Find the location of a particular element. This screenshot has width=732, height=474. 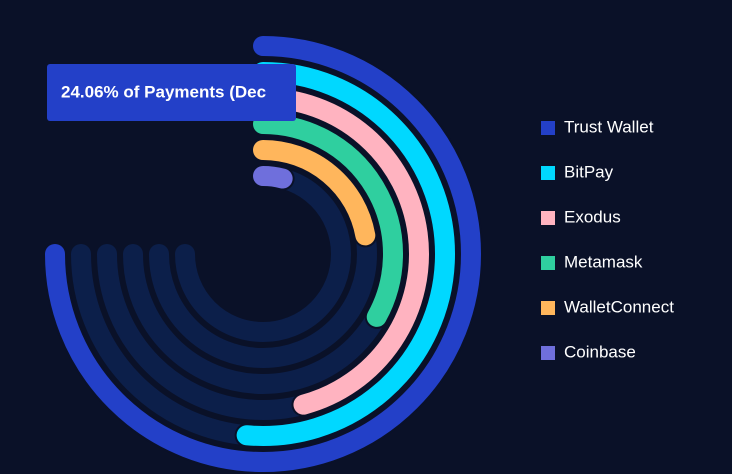

tooltip: 24.06% of Payments (Dec is located at coordinates (171, 92).